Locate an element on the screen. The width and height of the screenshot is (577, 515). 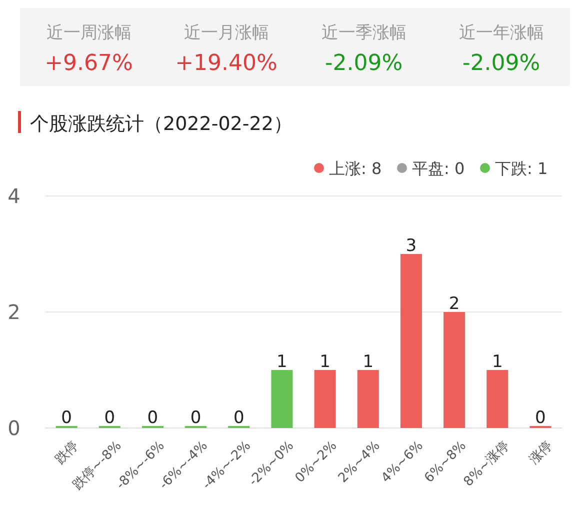
y-tick-label: 4 is located at coordinates (14, 196).